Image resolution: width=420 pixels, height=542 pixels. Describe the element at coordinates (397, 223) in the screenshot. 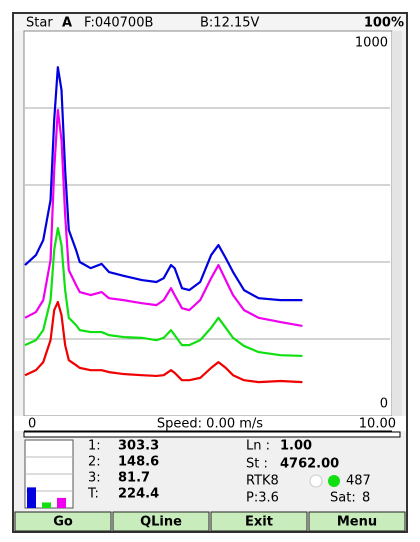

I see `side-strip` at that location.